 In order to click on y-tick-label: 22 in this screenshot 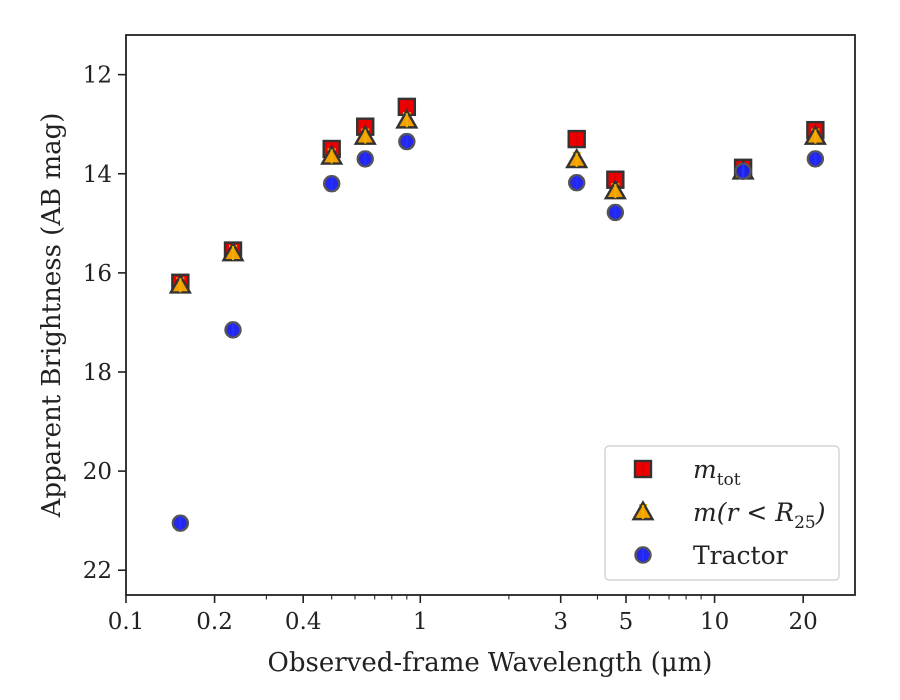, I will do `click(97, 571)`.